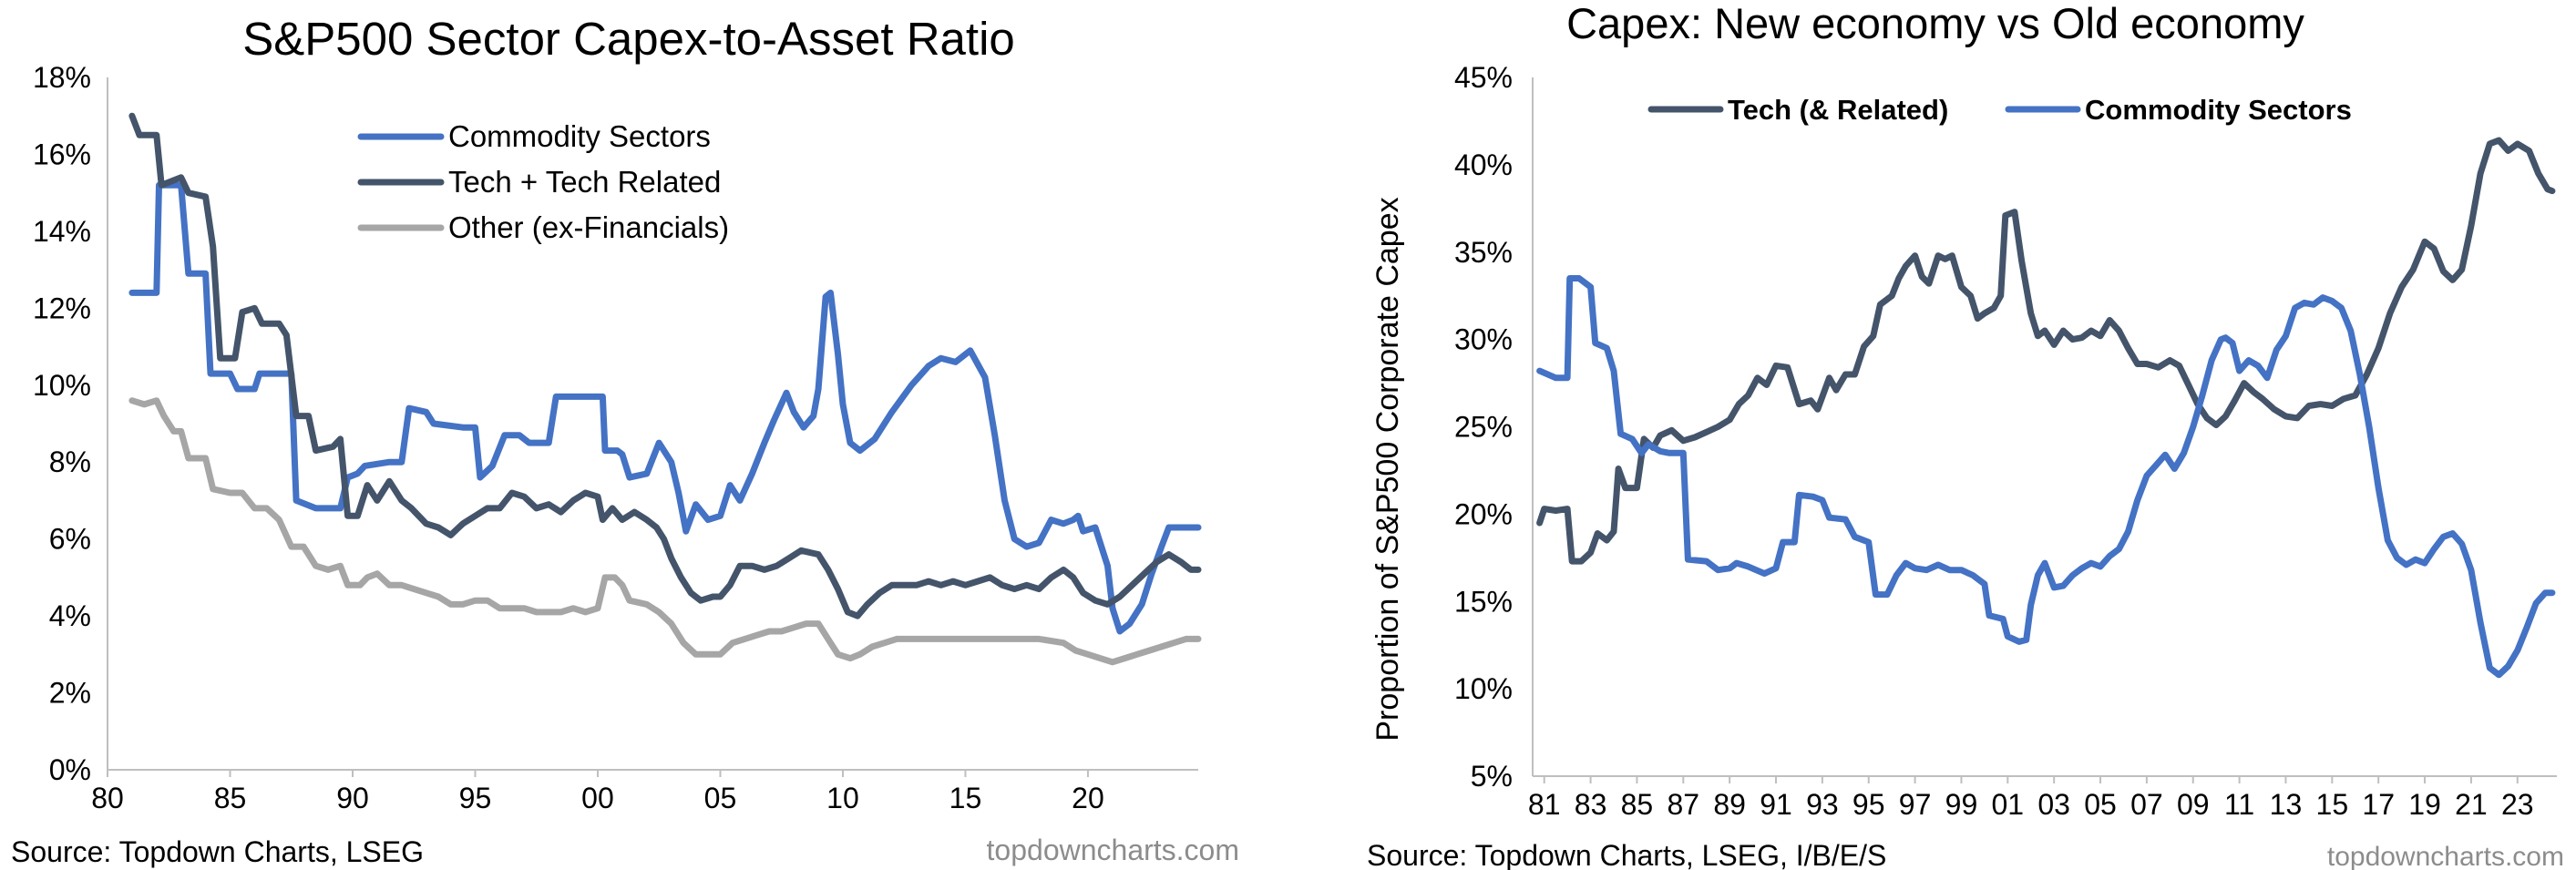  What do you see at coordinates (1484, 513) in the screenshot?
I see `y-tick-label: 20%` at bounding box center [1484, 513].